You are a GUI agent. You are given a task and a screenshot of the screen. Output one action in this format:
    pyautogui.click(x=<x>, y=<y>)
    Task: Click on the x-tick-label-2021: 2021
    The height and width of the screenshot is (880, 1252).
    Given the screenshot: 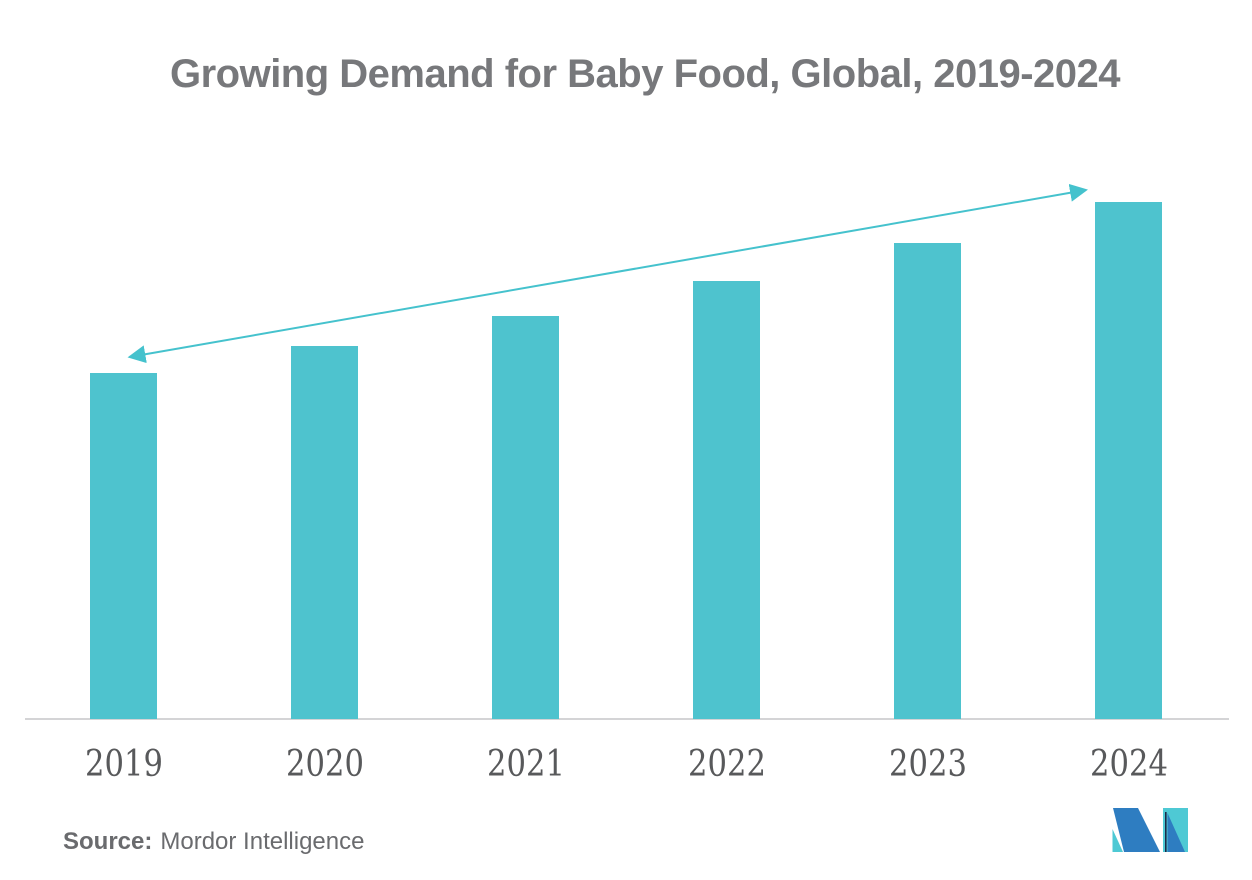 What is the action you would take?
    pyautogui.click(x=525, y=764)
    